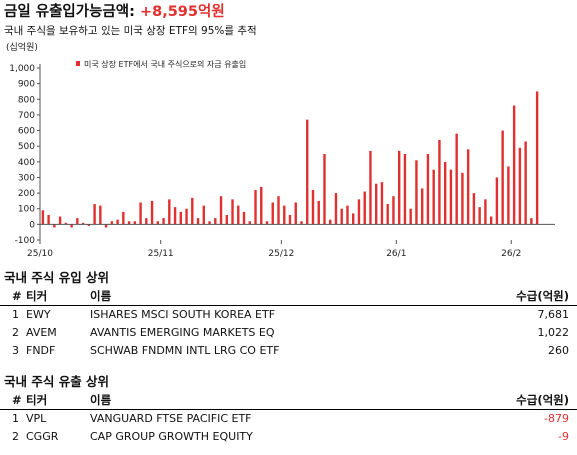 This screenshot has height=455, width=577. I want to click on legend-swatch, so click(78, 63).